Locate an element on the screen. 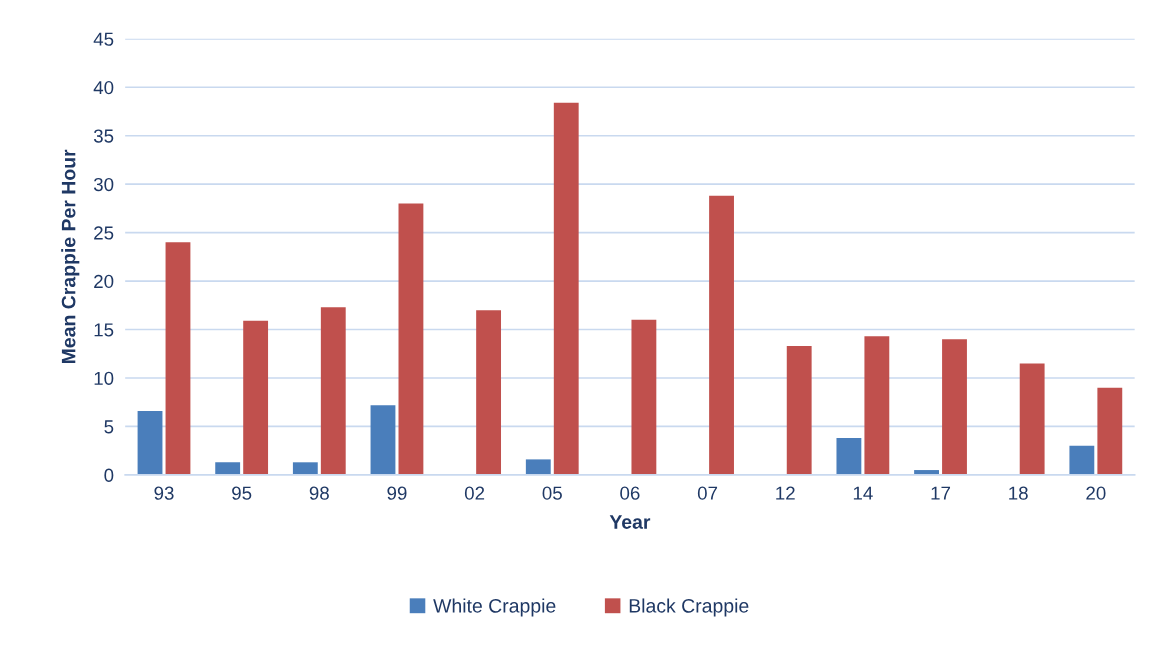  y-tick-label: 45 is located at coordinates (103, 39).